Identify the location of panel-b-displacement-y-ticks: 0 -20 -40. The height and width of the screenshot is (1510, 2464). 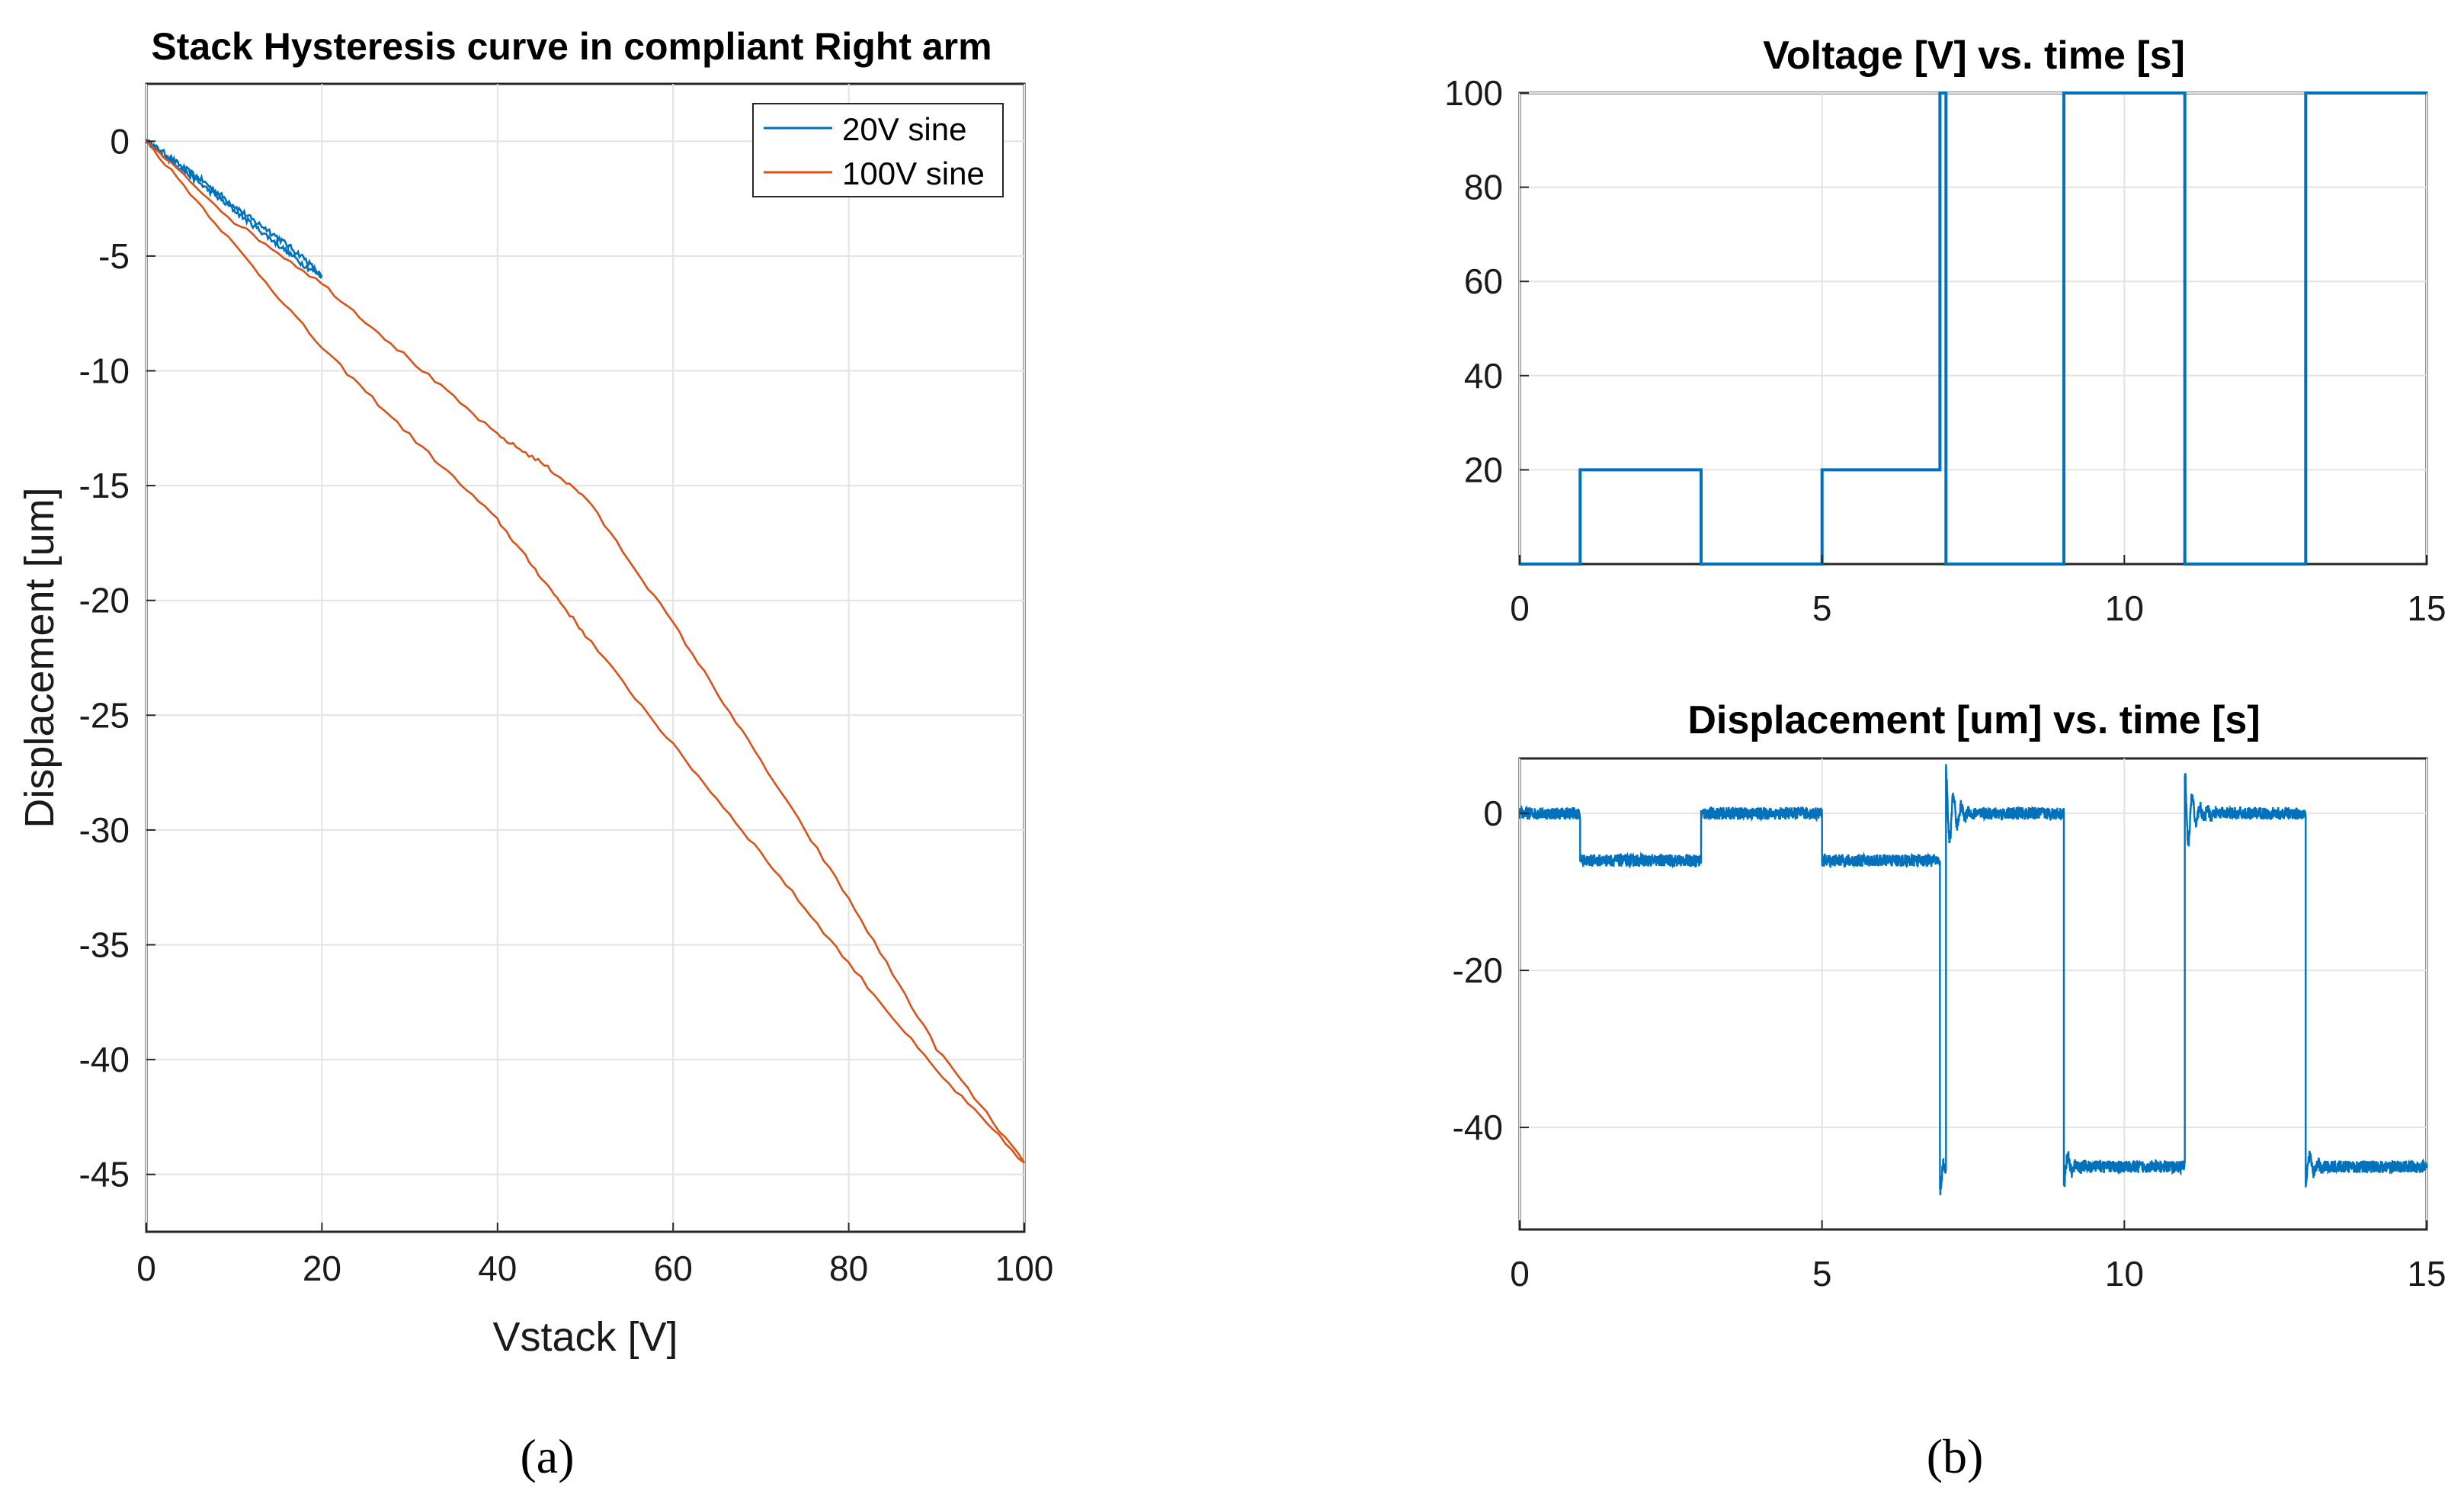
(1491, 970).